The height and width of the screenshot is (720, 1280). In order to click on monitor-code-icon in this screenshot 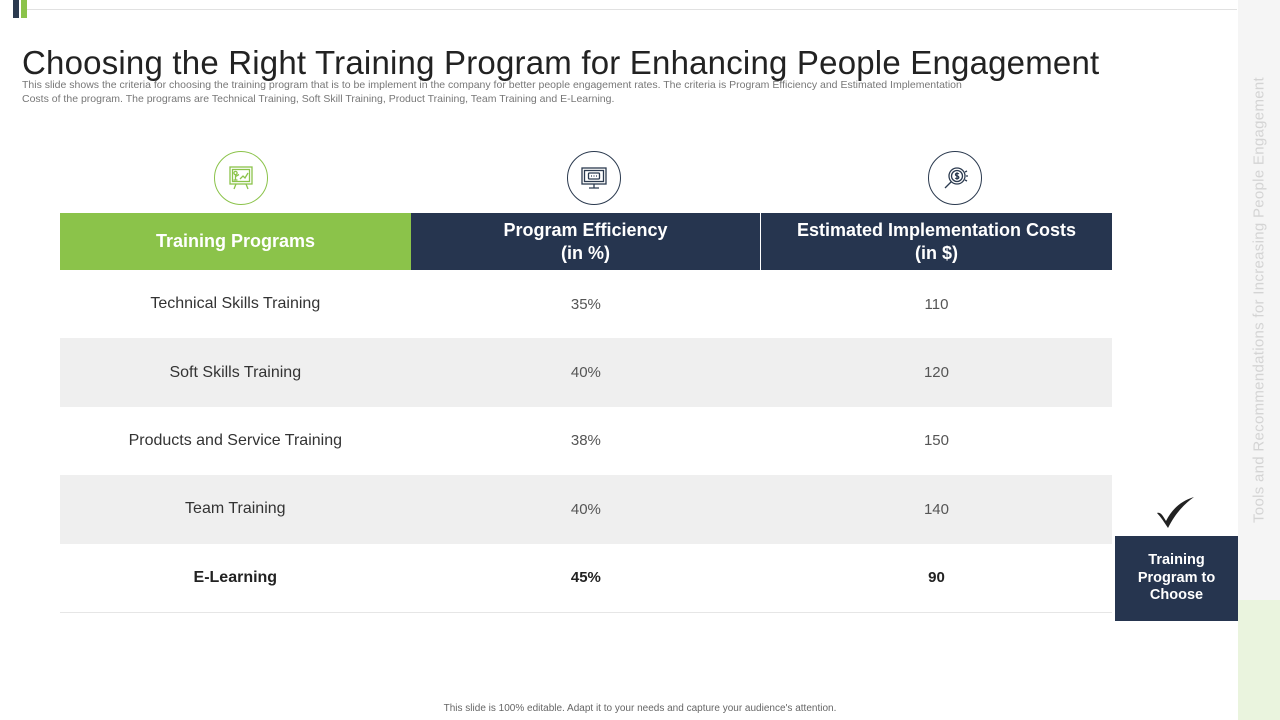, I will do `click(594, 178)`.